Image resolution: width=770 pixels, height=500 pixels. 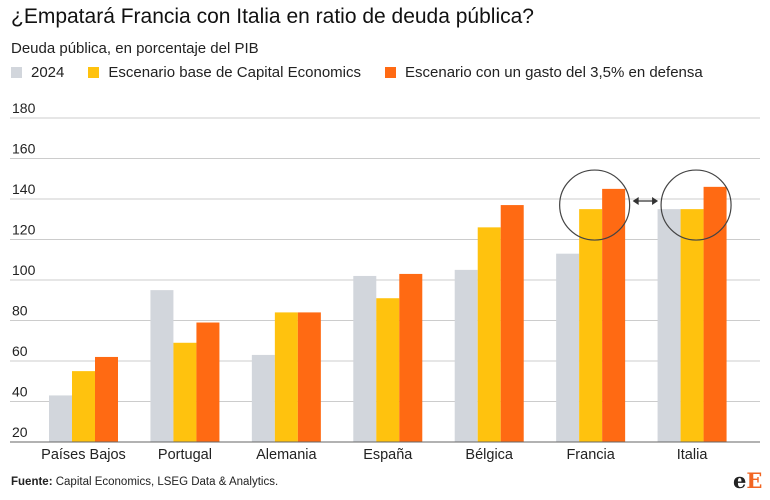 I want to click on brand-logo: eE, so click(x=747, y=481).